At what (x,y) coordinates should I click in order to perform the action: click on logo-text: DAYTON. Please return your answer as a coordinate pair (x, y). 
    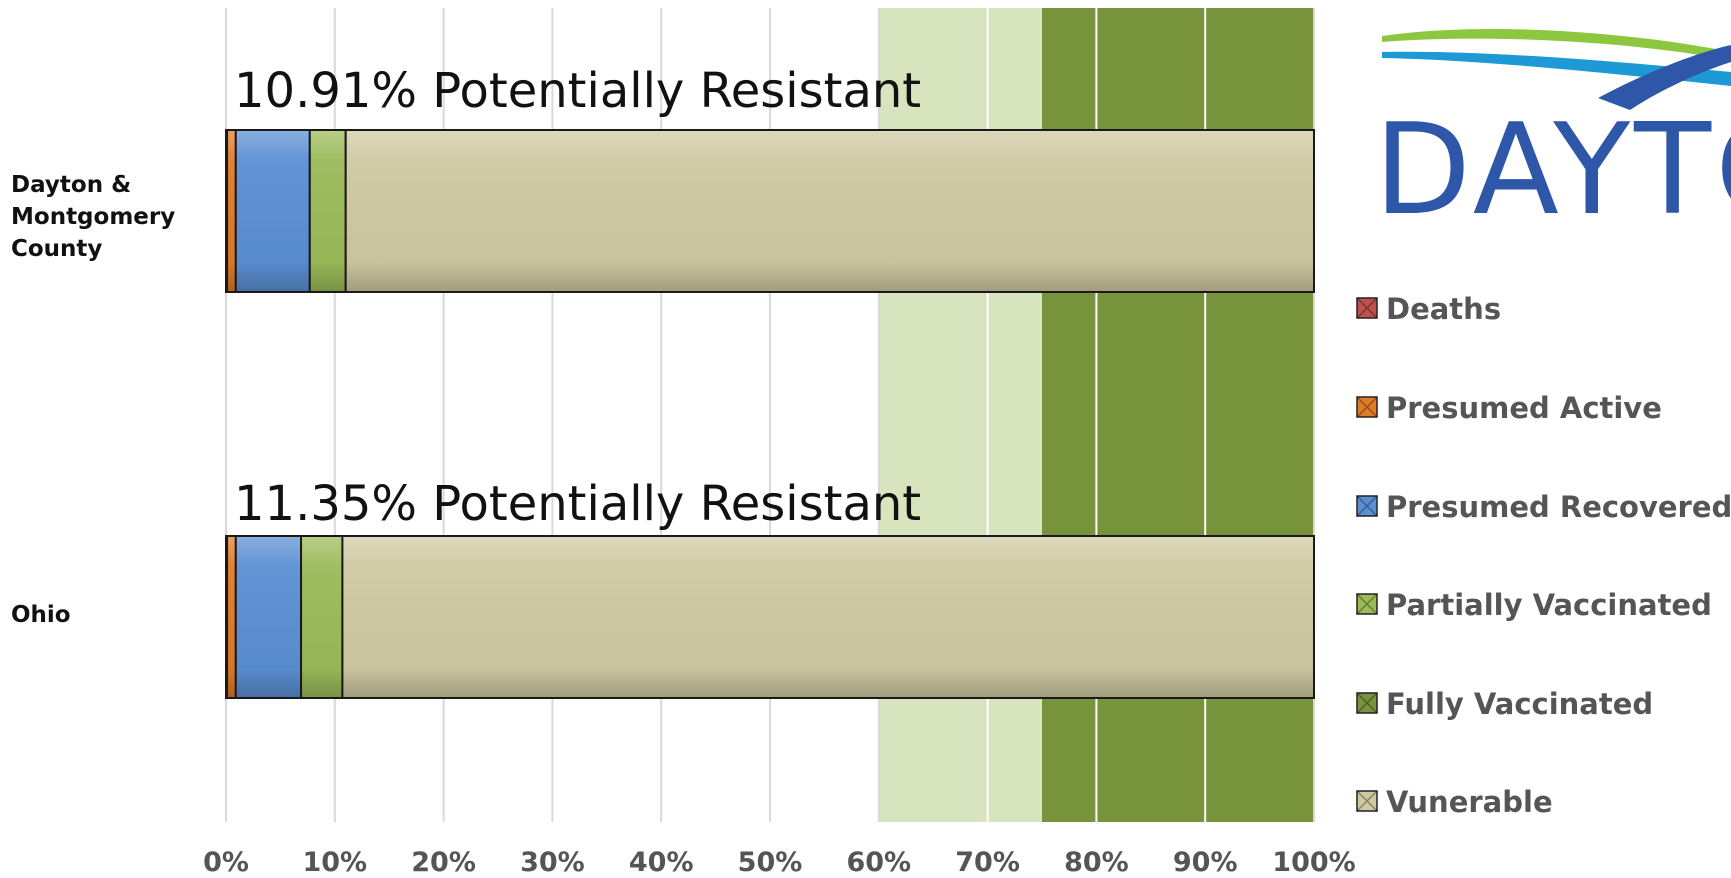
    Looking at the image, I should click on (1552, 169).